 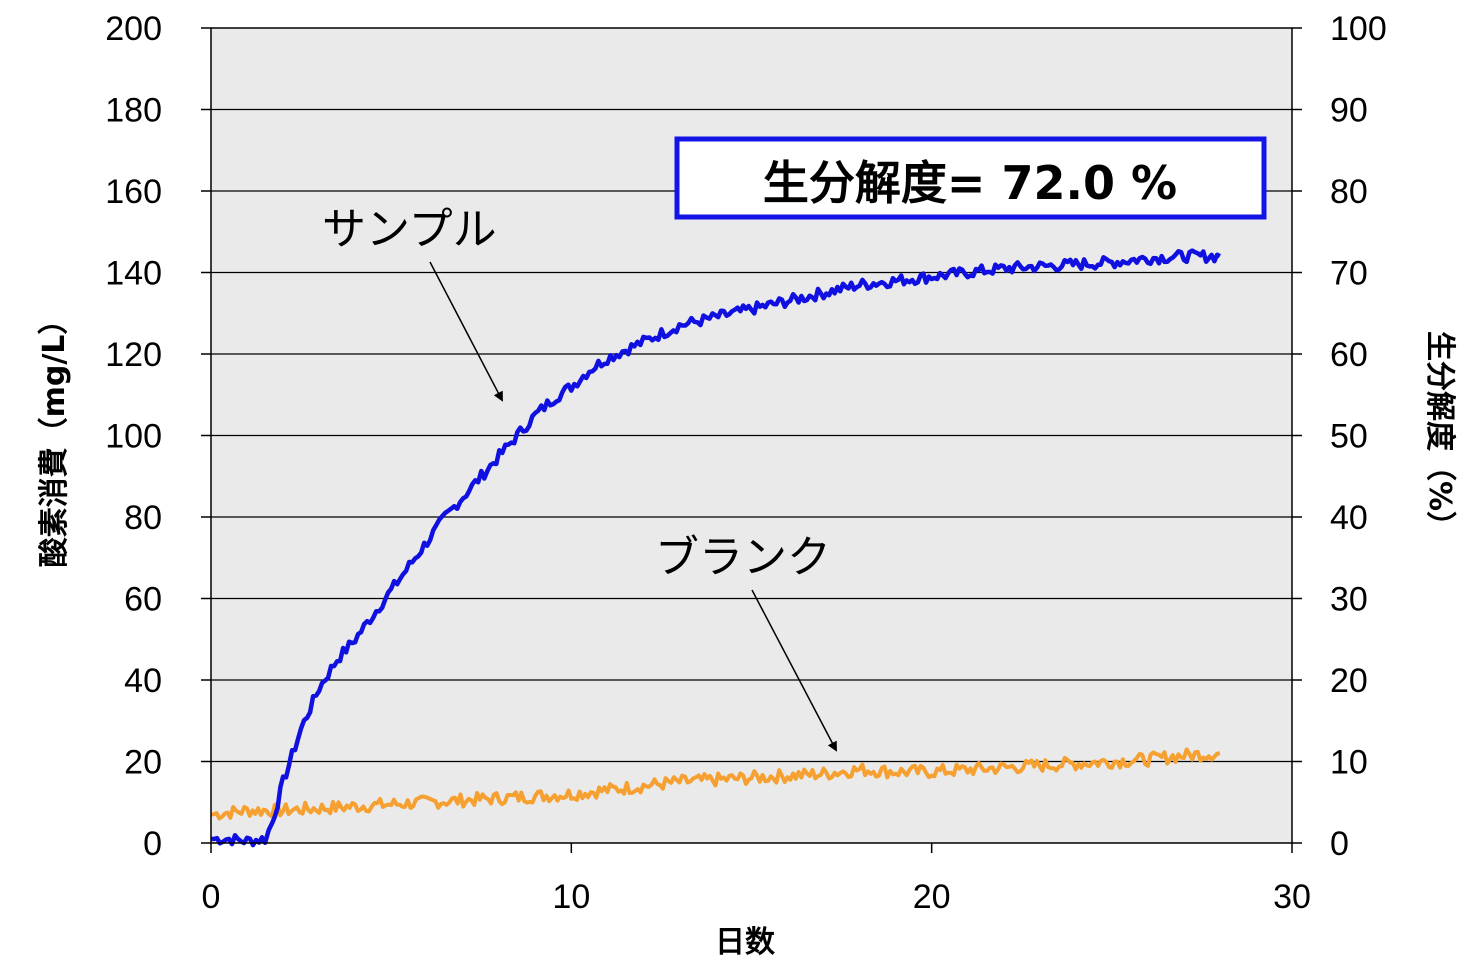 What do you see at coordinates (152, 844) in the screenshot?
I see `y-tick-label: 0` at bounding box center [152, 844].